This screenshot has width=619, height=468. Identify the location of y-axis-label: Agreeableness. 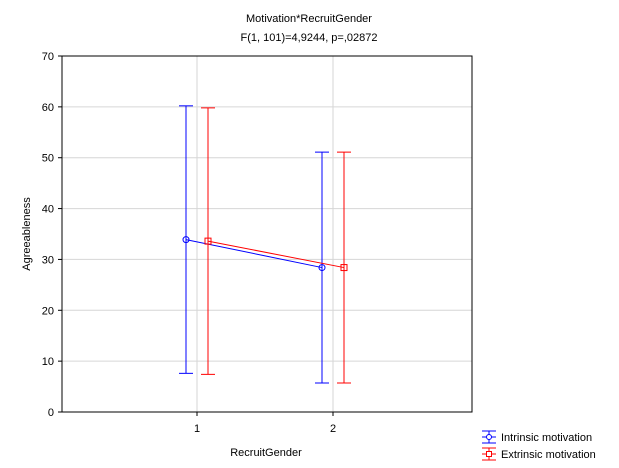
(27, 234).